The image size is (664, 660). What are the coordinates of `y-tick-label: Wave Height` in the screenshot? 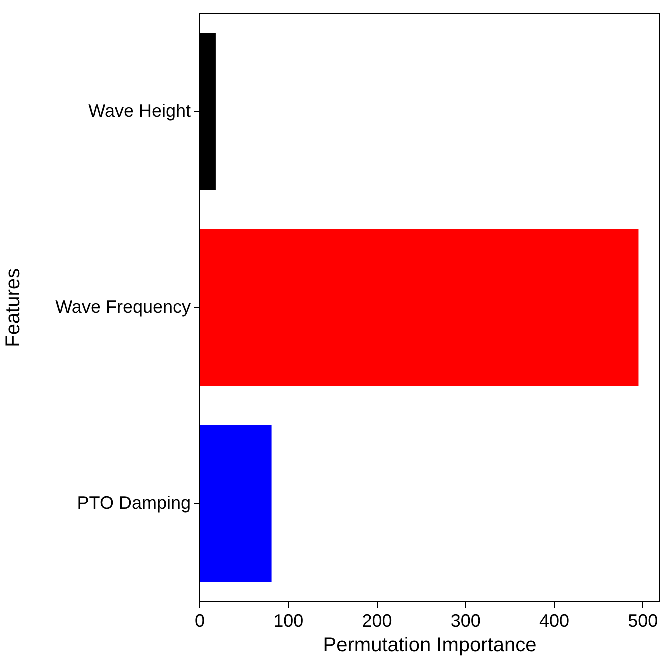 It's located at (139, 110).